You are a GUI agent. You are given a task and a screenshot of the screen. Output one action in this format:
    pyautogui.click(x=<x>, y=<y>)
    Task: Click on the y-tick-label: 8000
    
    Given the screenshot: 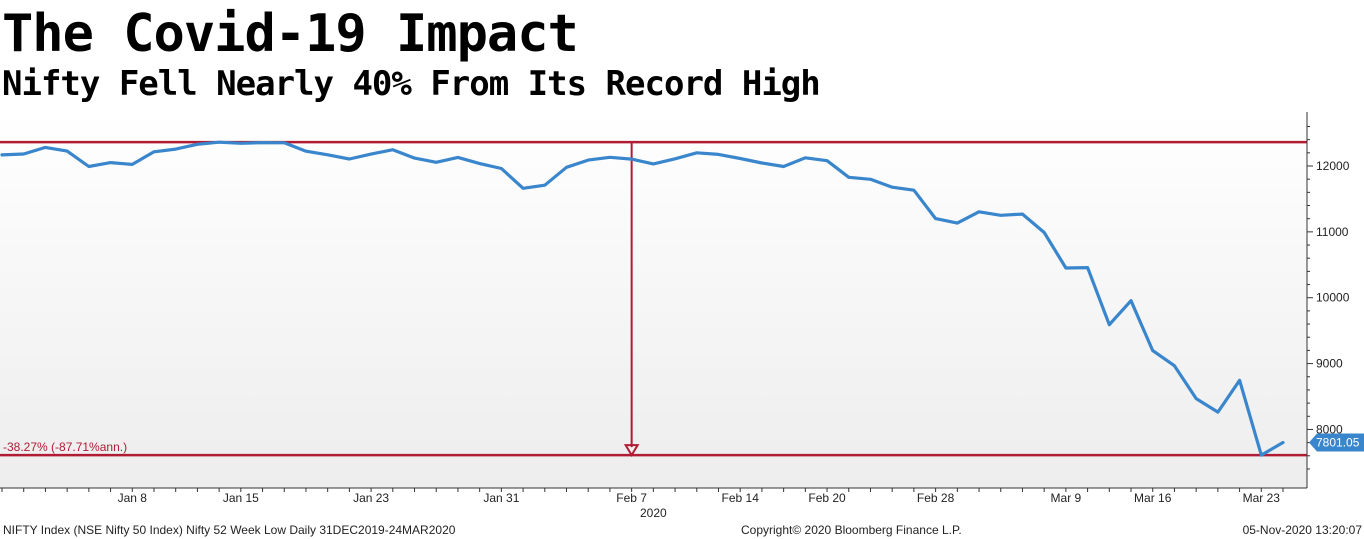 What is the action you would take?
    pyautogui.click(x=1329, y=429)
    